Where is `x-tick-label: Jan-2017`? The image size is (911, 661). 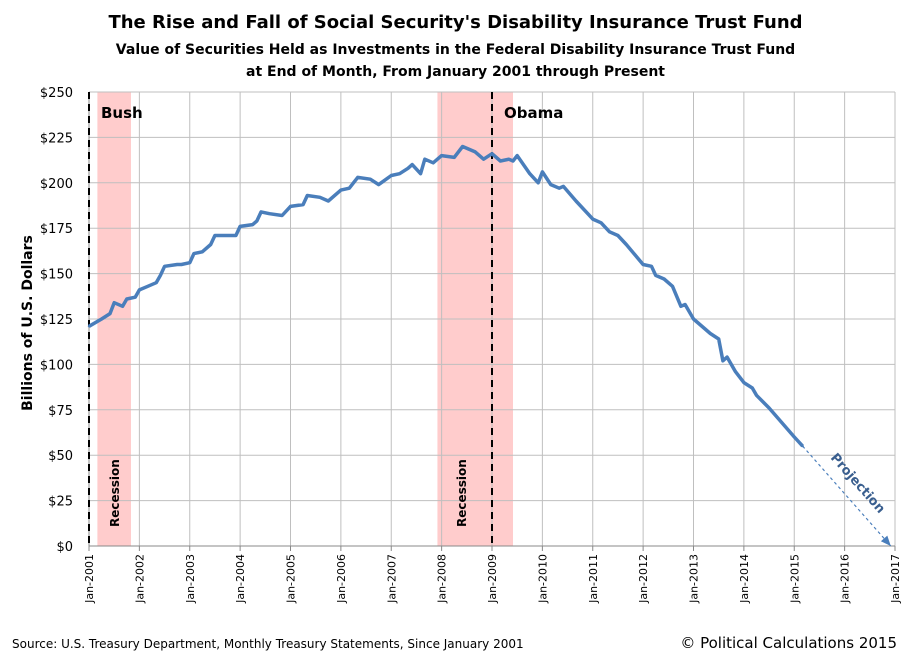
x-tick-label: Jan-2017 is located at coordinates (895, 579).